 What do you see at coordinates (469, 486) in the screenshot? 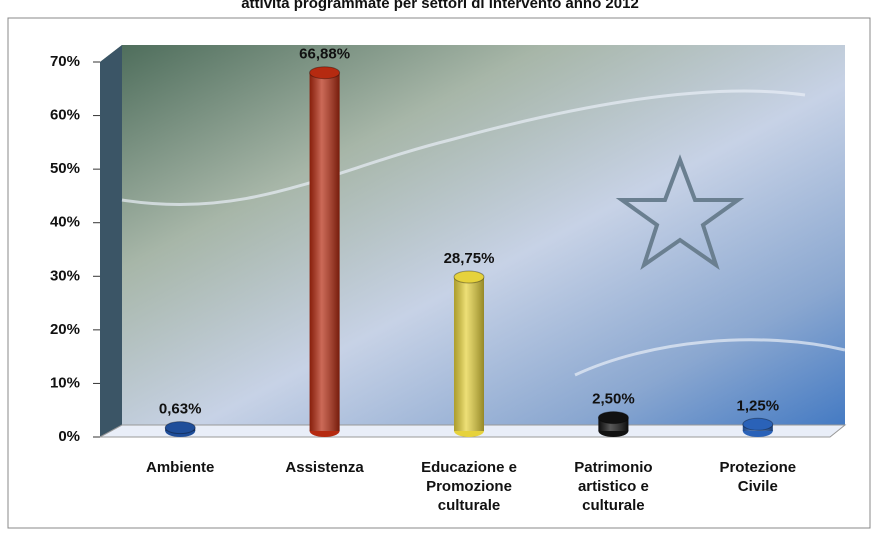
I see `x-tick-label: Educazione e Promozione culturale` at bounding box center [469, 486].